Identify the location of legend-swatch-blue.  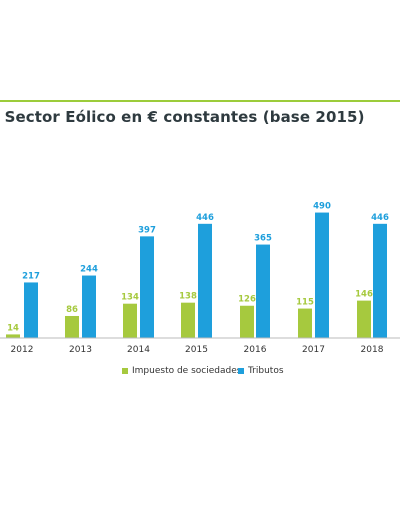
(241, 371).